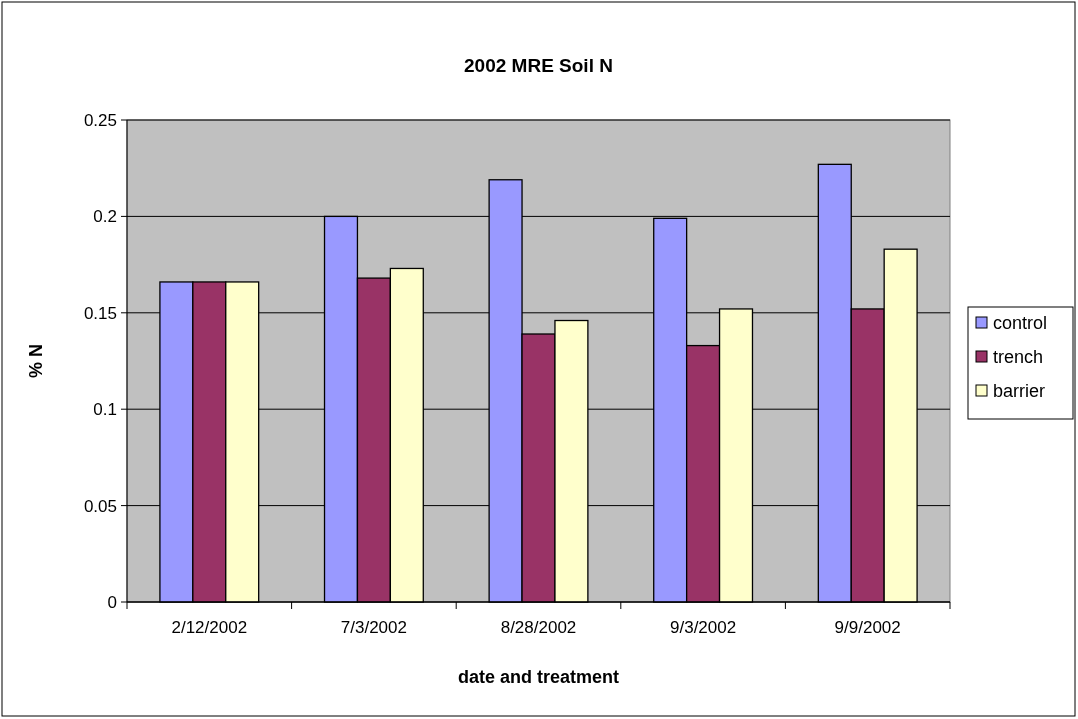 The width and height of the screenshot is (1078, 719). Describe the element at coordinates (1018, 357) in the screenshot. I see `legend-label: trench` at that location.